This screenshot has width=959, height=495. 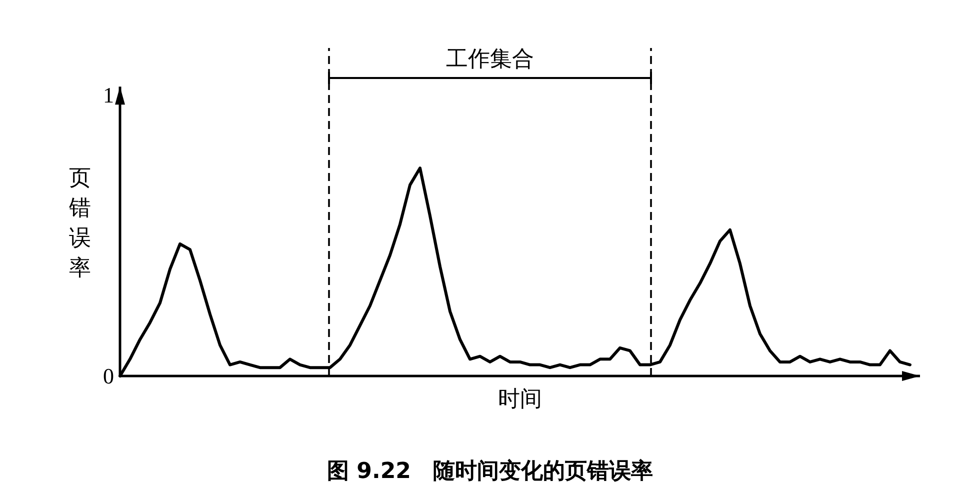 What do you see at coordinates (108, 95) in the screenshot?
I see `y-tick-label: 1` at bounding box center [108, 95].